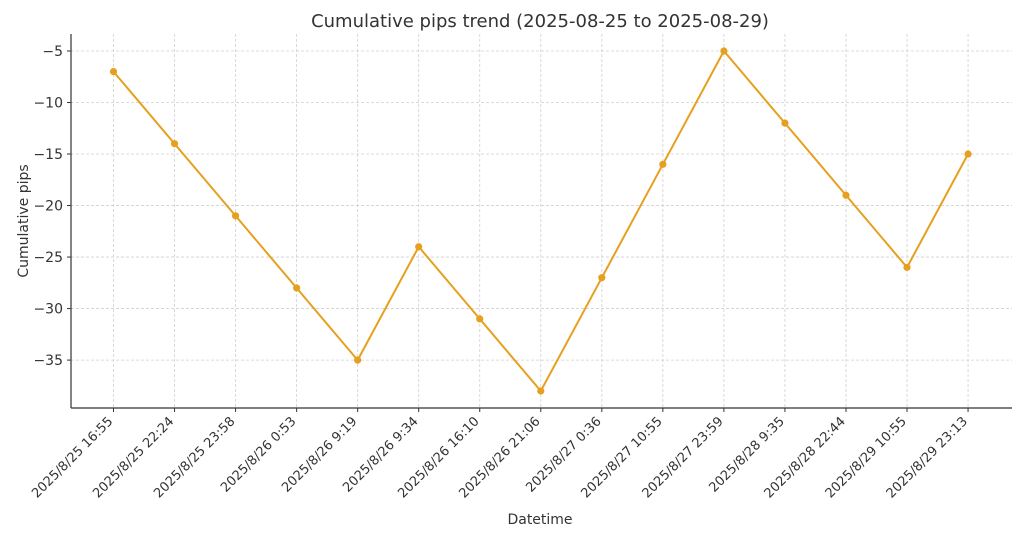 Image resolution: width=1024 pixels, height=538 pixels. What do you see at coordinates (48, 155) in the screenshot?
I see `y-tick-label: −15` at bounding box center [48, 155].